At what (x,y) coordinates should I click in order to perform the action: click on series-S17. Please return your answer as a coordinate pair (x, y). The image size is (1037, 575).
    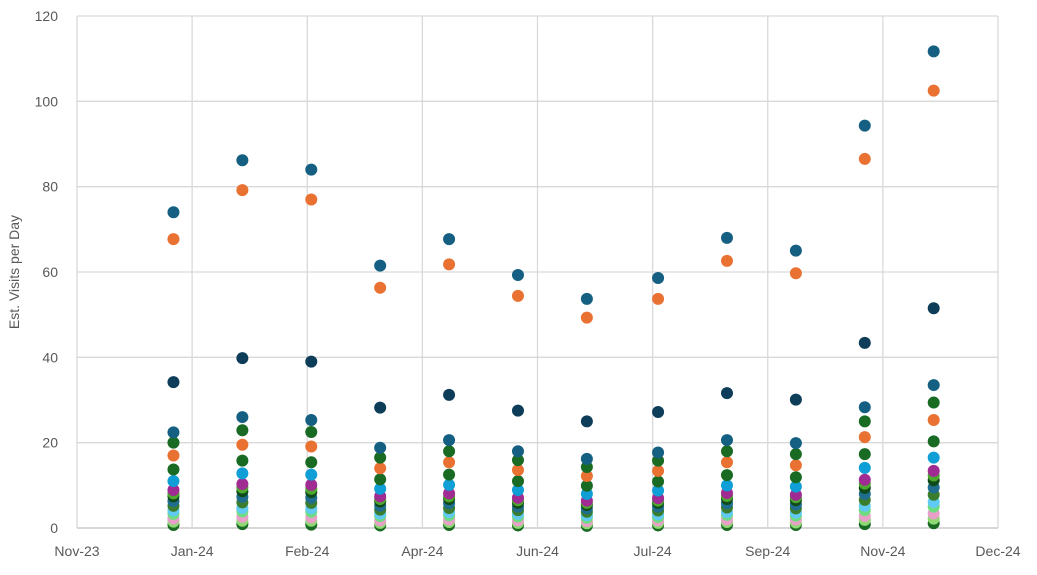
    Looking at the image, I should click on (553, 521).